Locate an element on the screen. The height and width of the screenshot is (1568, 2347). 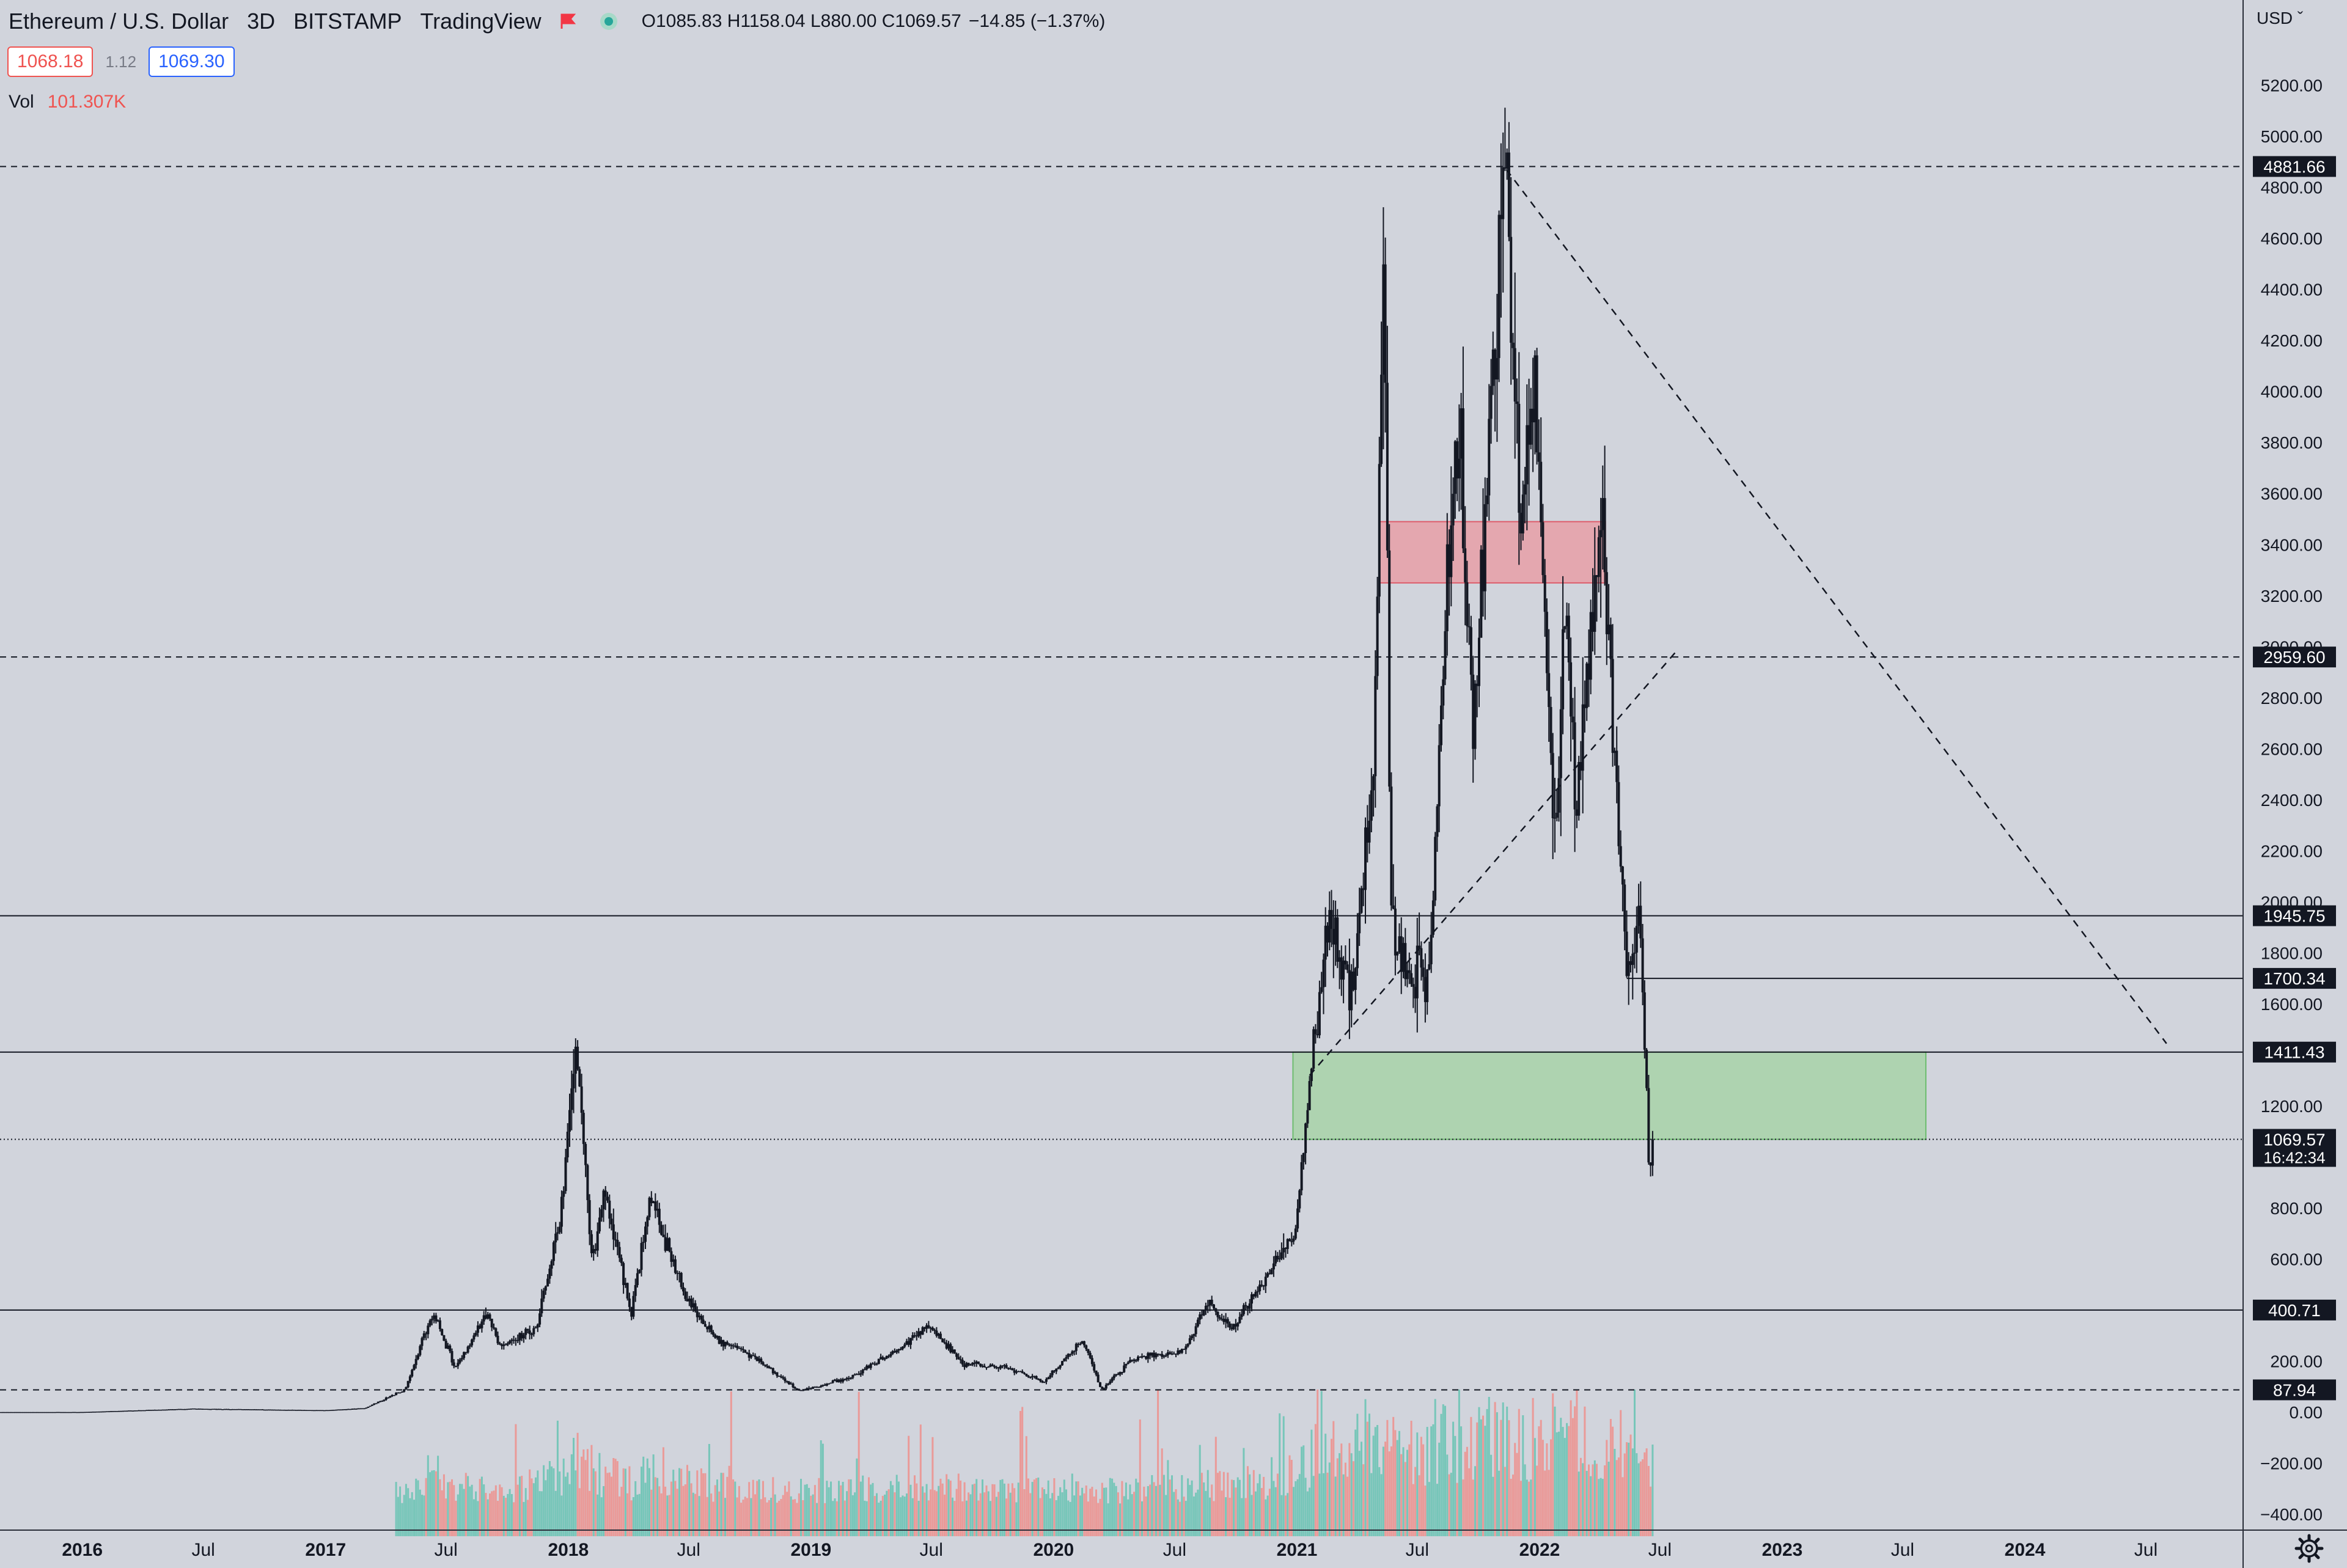
volume-label: Vol is located at coordinates (22, 102).